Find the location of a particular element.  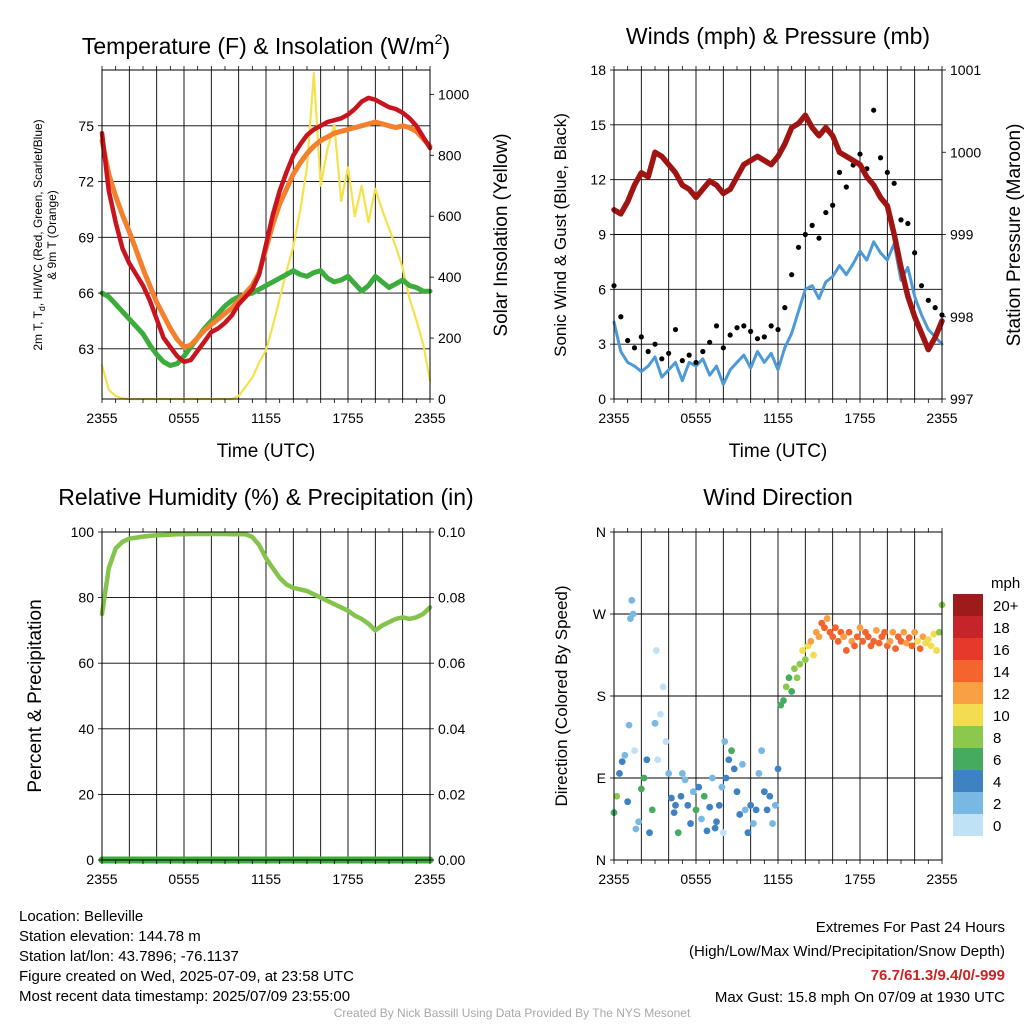

x-tick-label: 0555 is located at coordinates (695, 879).